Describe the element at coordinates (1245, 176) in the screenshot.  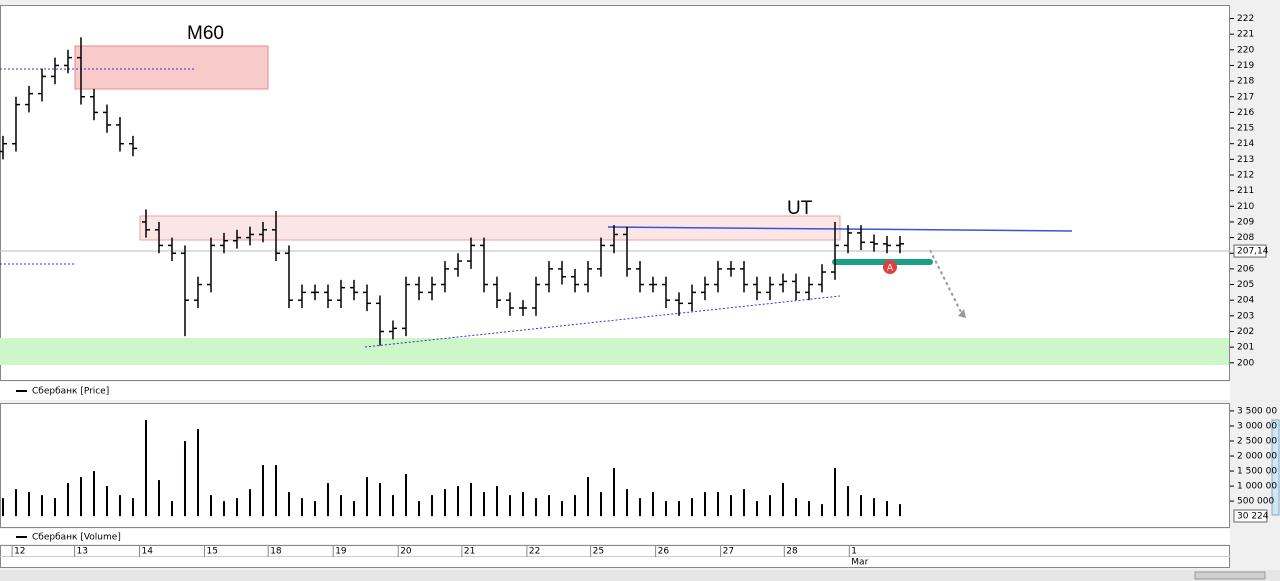
I see `y-tick-label: 212` at that location.